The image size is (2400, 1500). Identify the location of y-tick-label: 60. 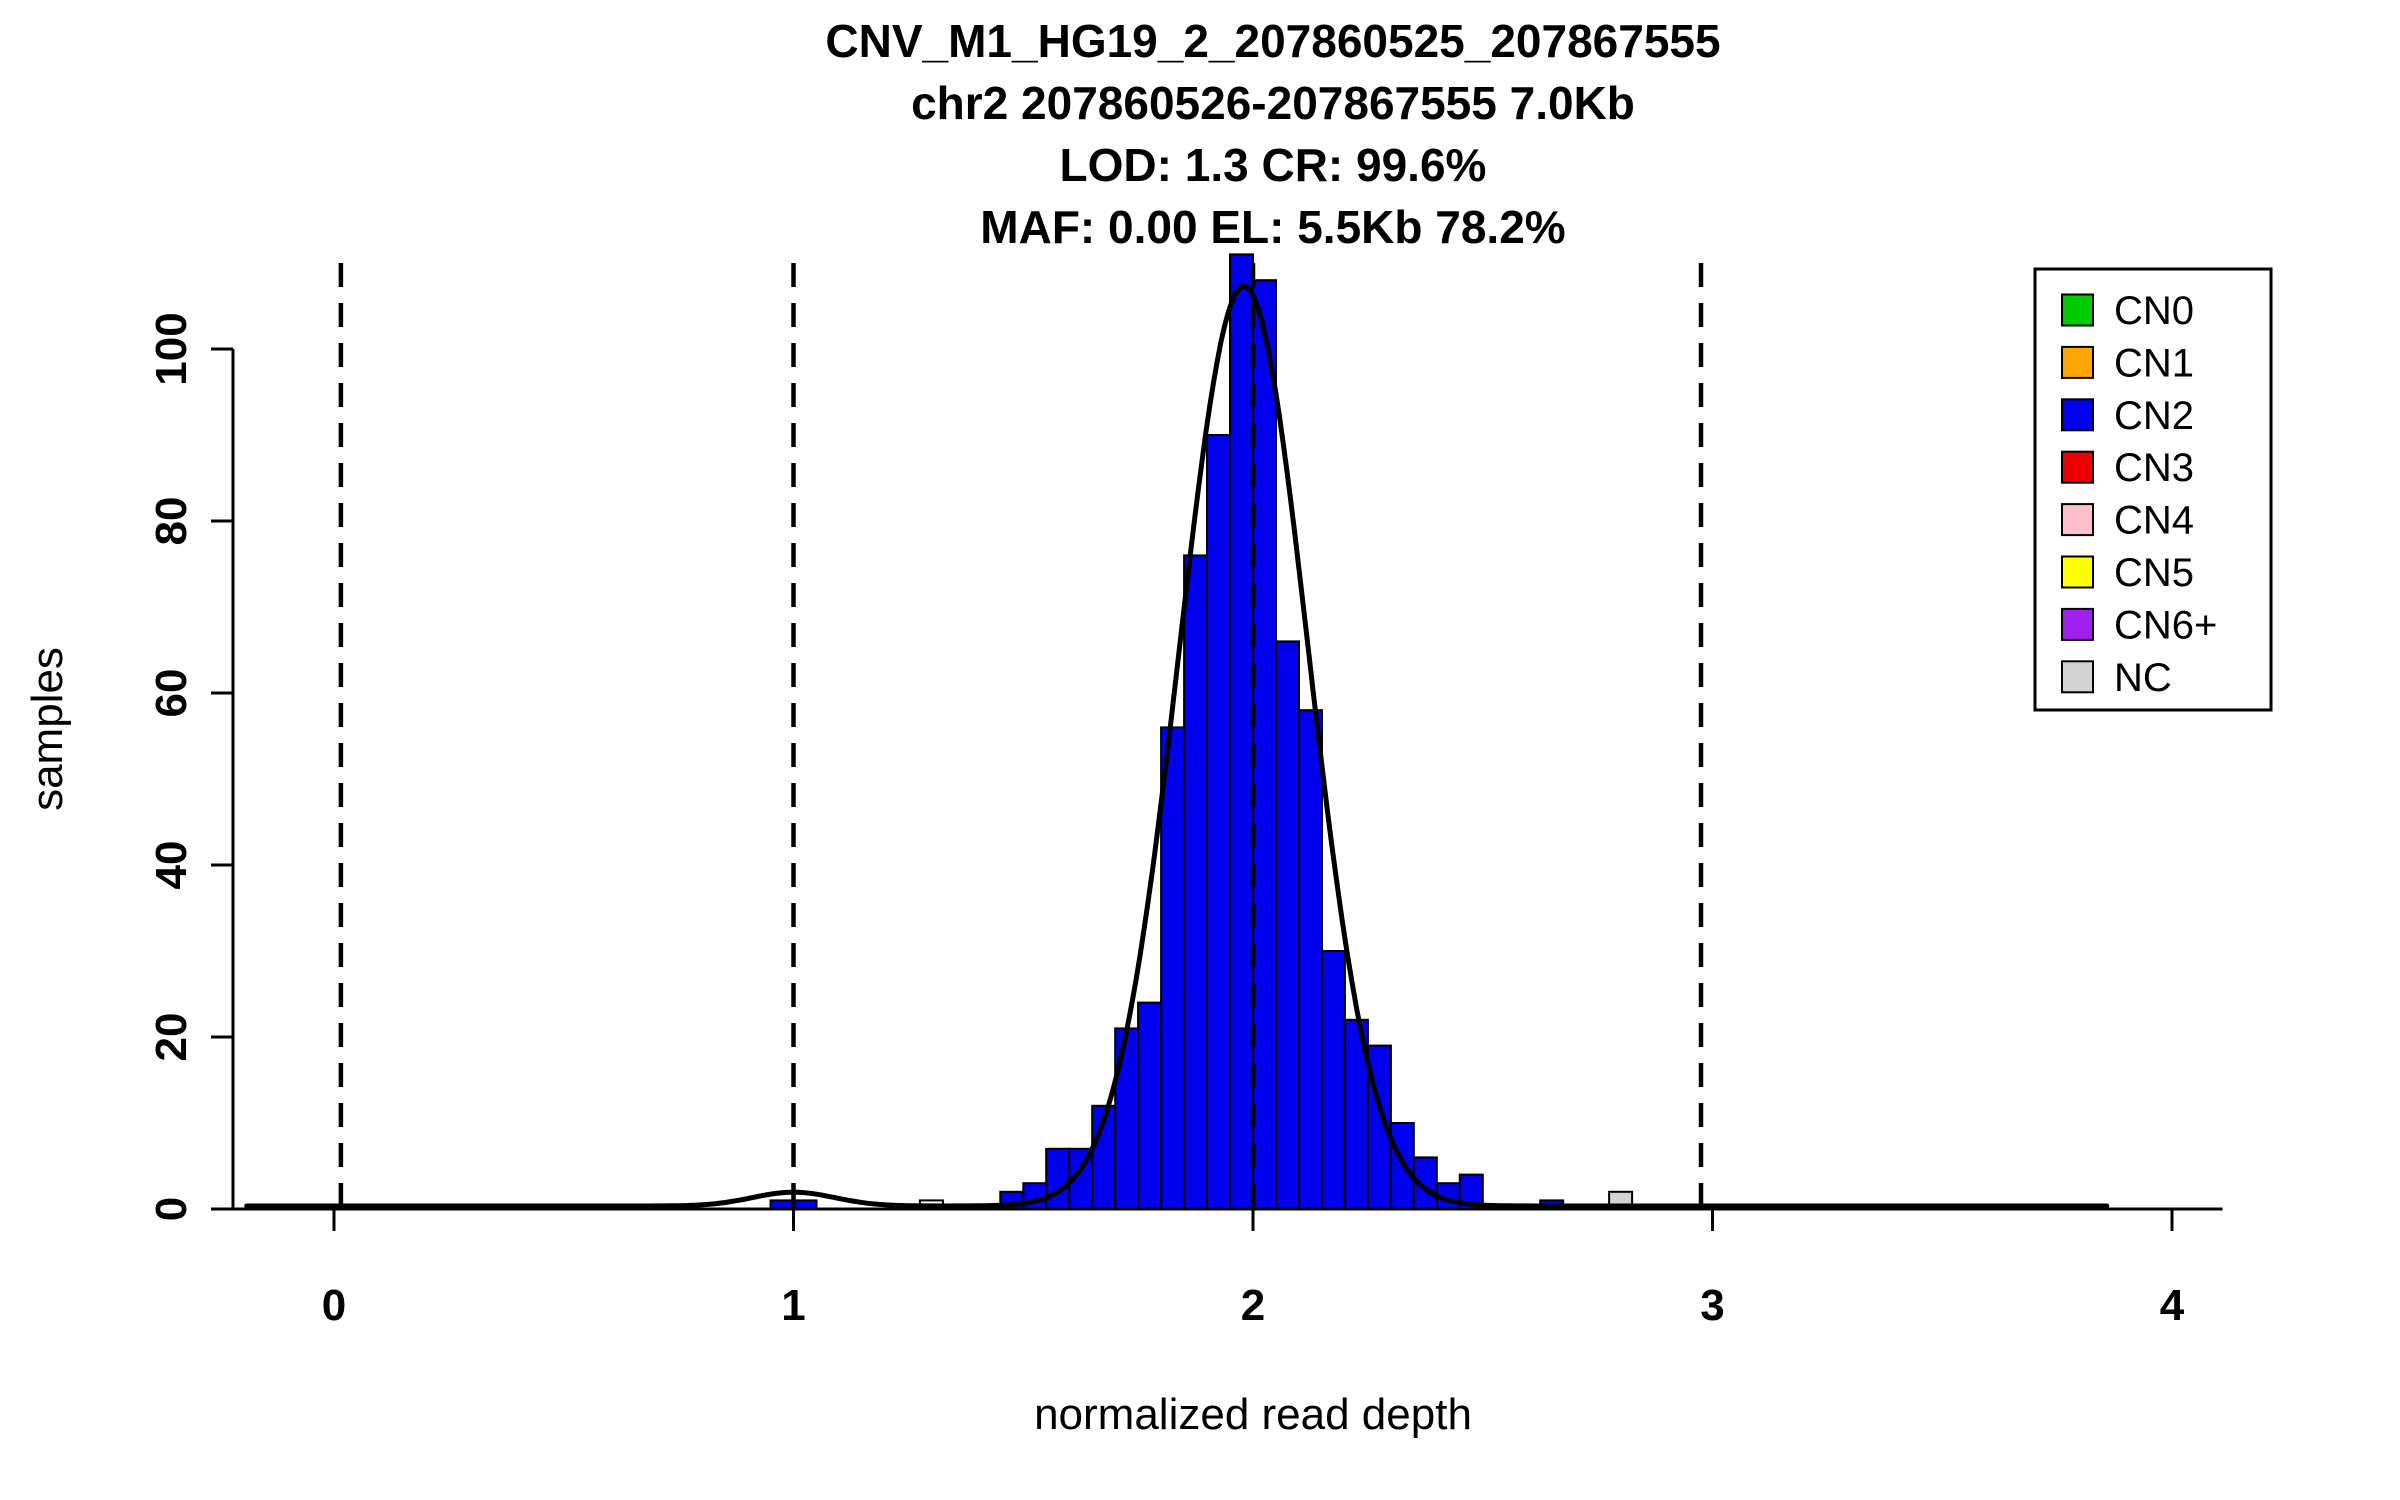
(171, 693).